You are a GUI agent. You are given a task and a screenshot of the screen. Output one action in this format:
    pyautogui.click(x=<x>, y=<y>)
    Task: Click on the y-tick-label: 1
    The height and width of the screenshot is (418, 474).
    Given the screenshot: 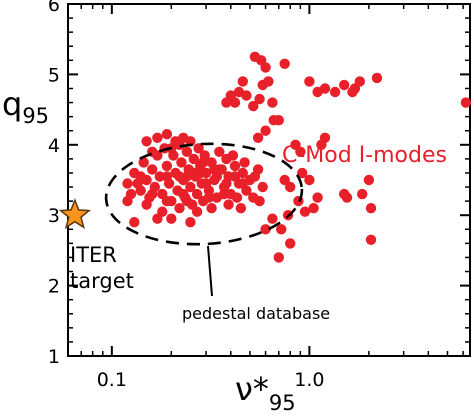 What is the action you would take?
    pyautogui.click(x=54, y=357)
    